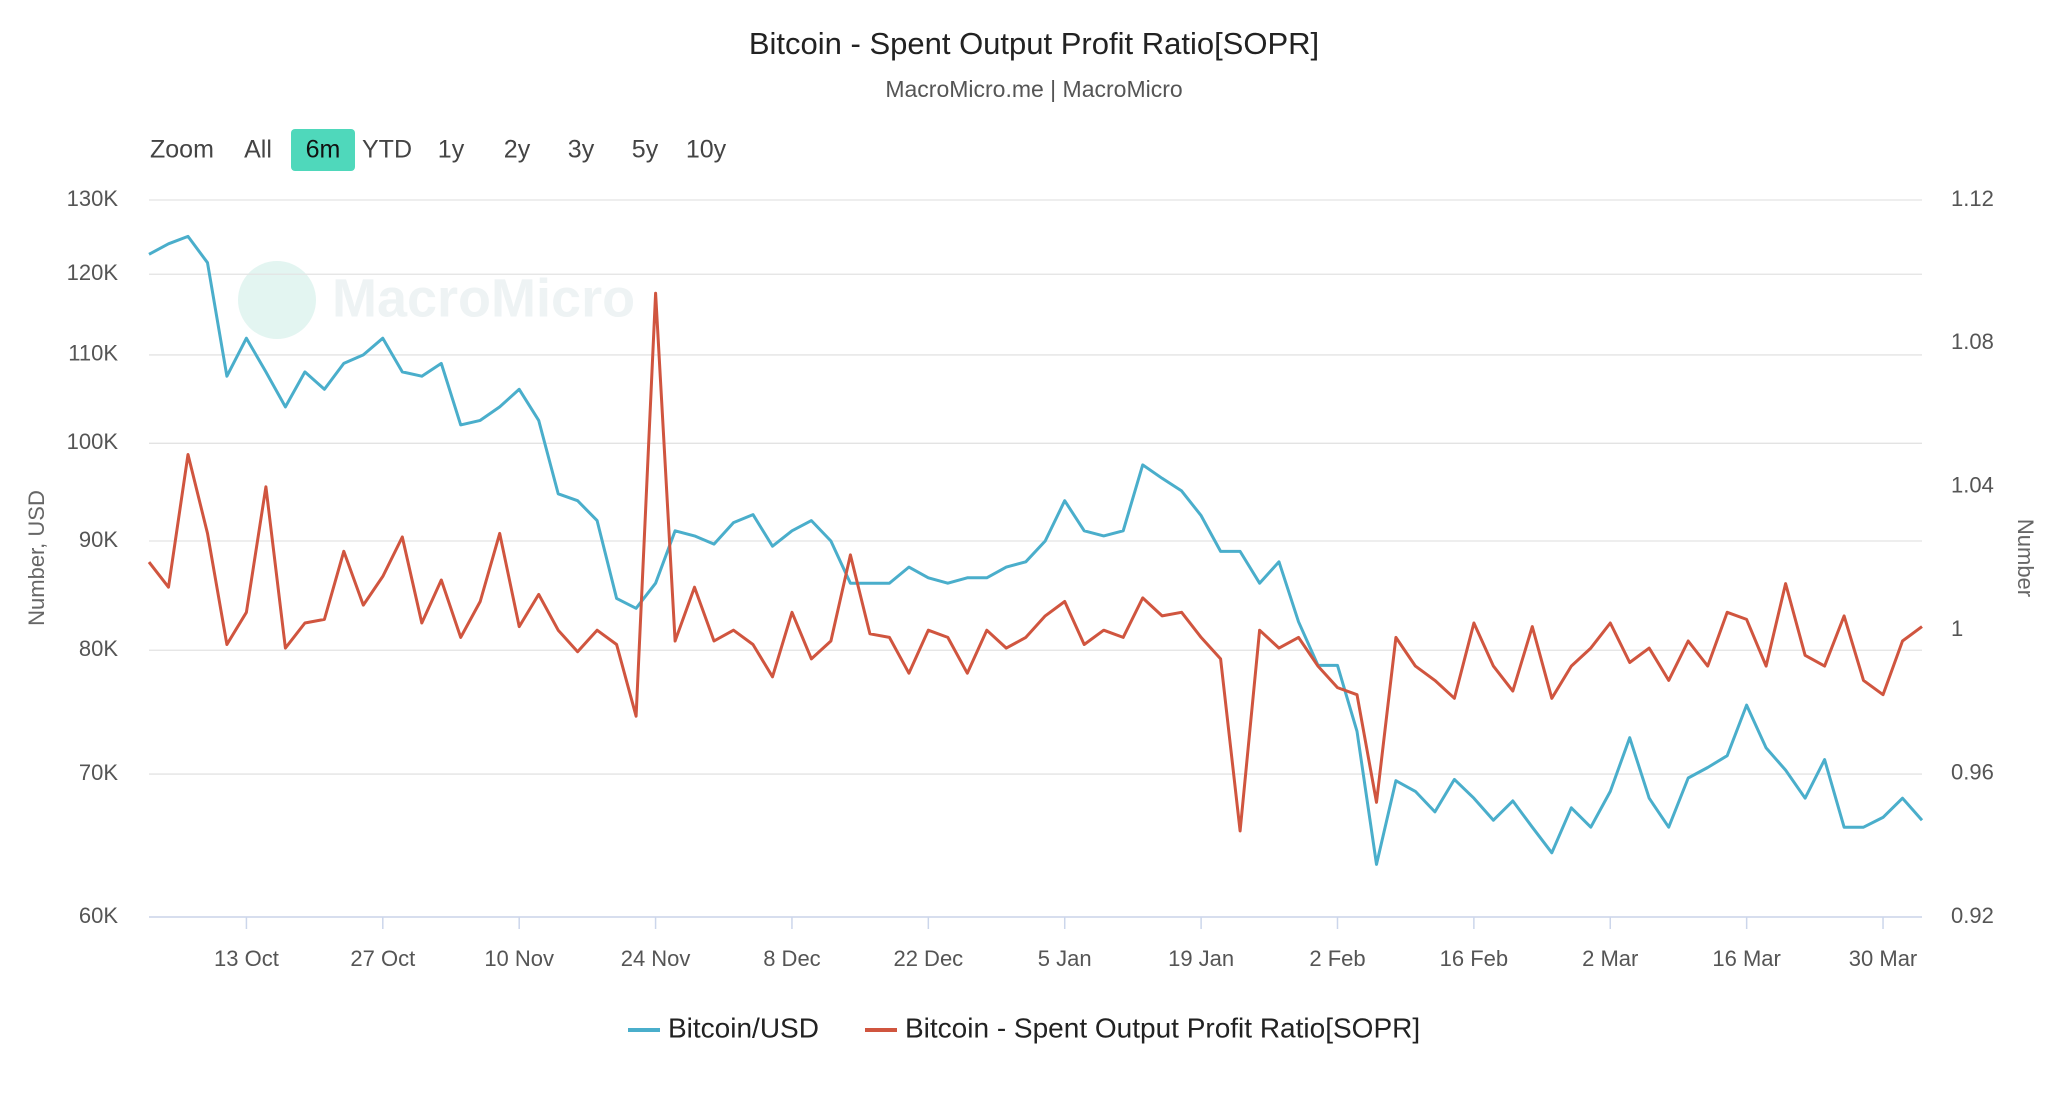 Image resolution: width=2067 pixels, height=1097 pixels. What do you see at coordinates (93, 441) in the screenshot?
I see `y-tick-label: 100K` at bounding box center [93, 441].